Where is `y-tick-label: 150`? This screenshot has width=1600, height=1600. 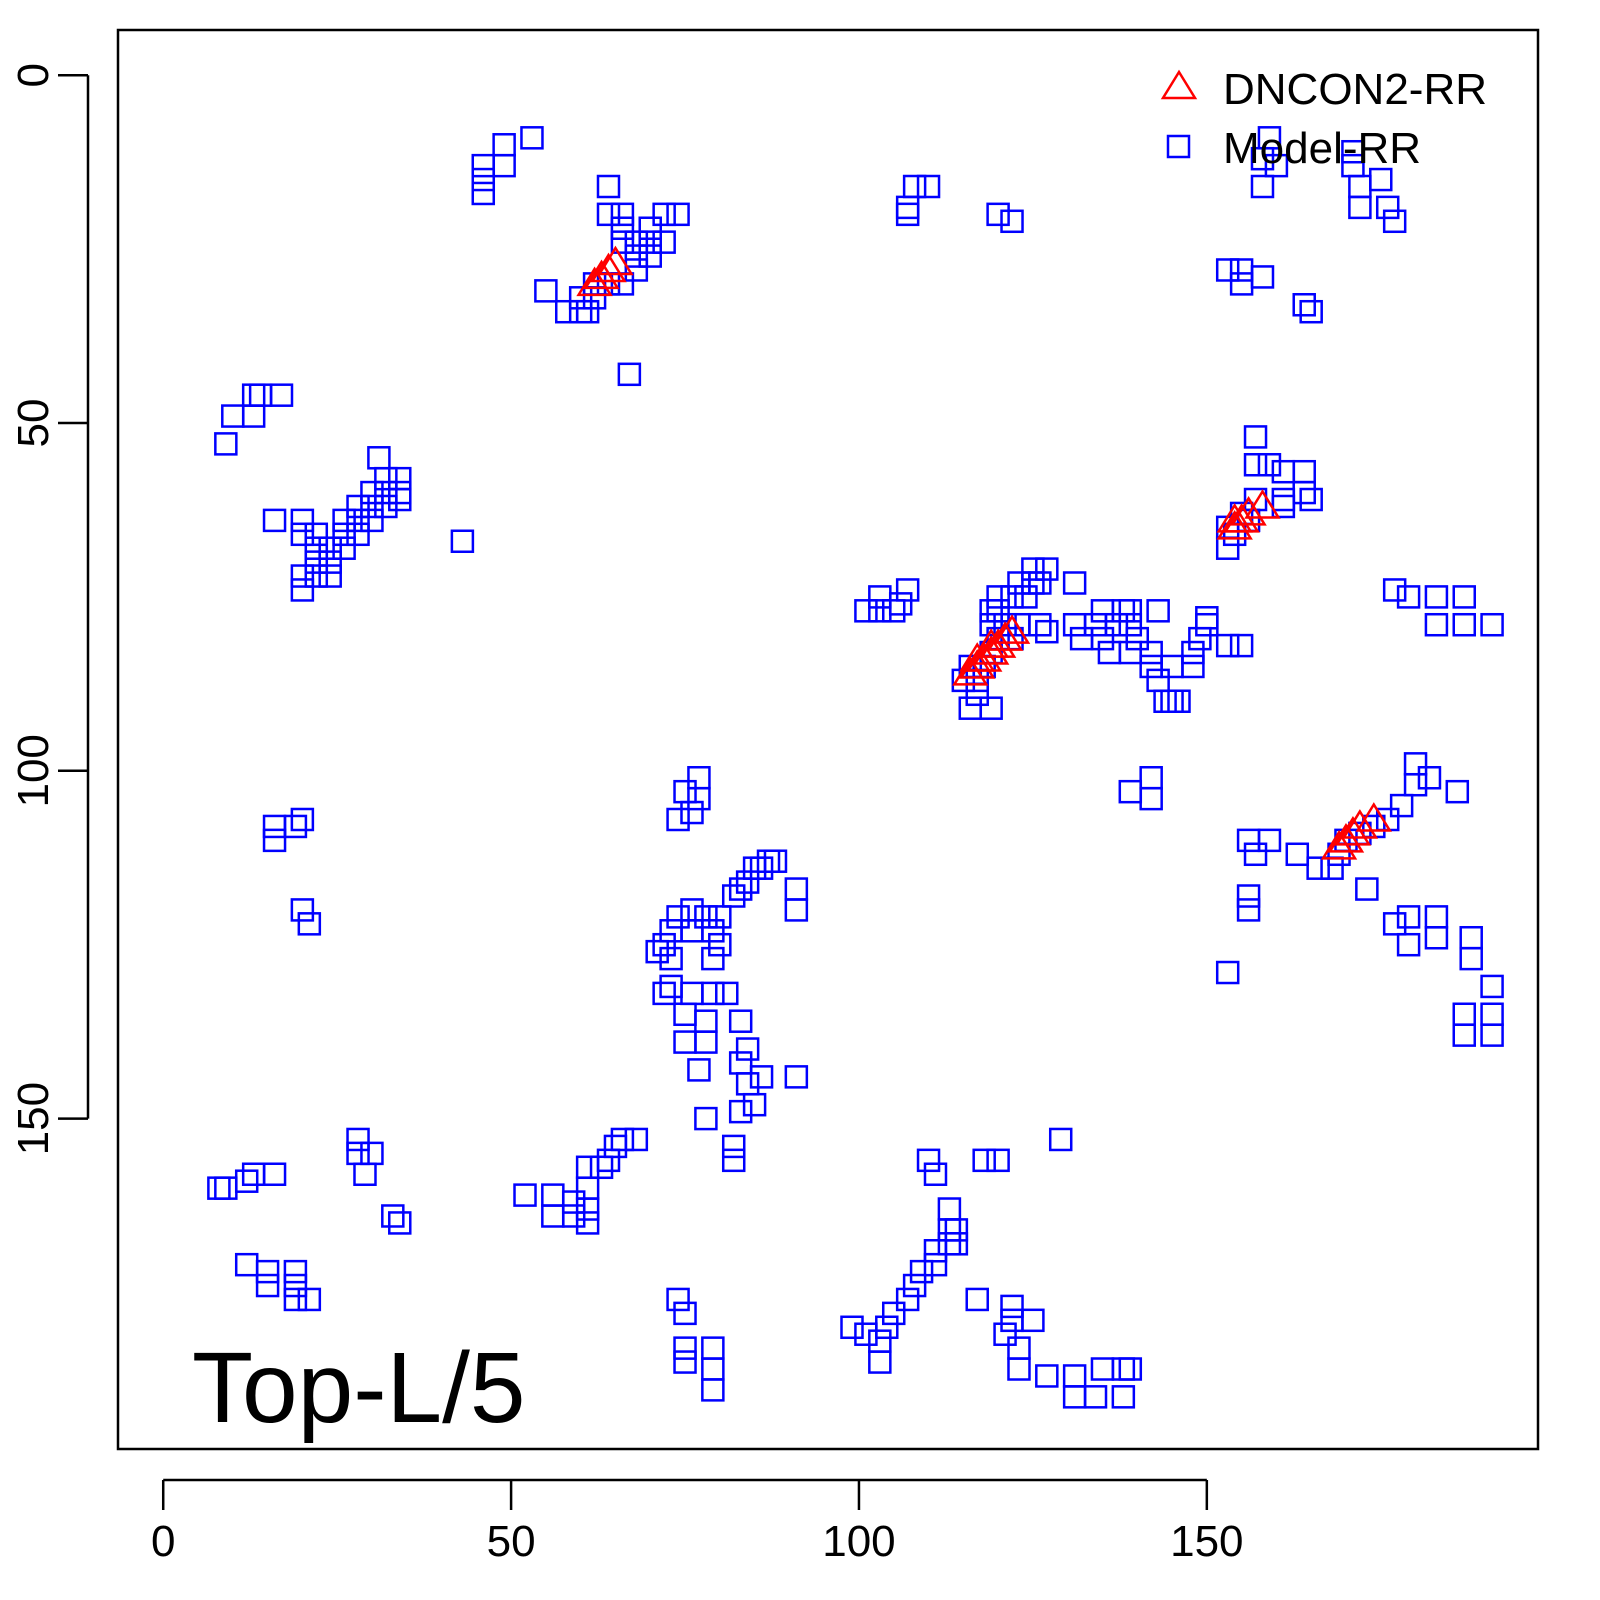 y-tick-label: 150 is located at coordinates (33, 1118).